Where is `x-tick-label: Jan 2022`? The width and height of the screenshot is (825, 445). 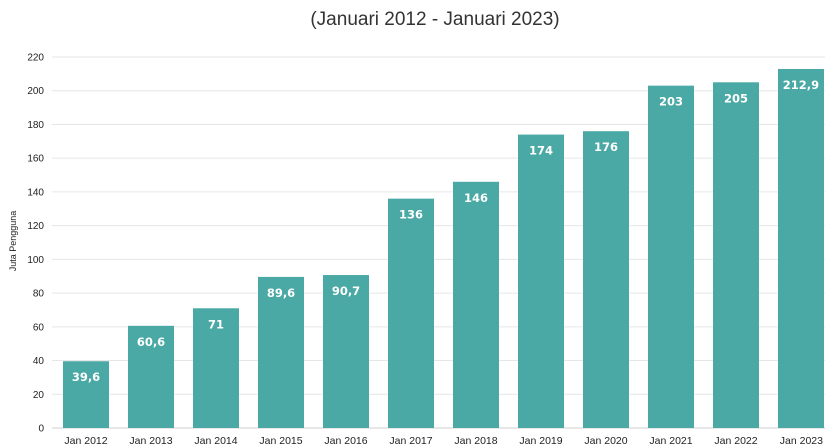 x-tick-label: Jan 2022 is located at coordinates (735, 440).